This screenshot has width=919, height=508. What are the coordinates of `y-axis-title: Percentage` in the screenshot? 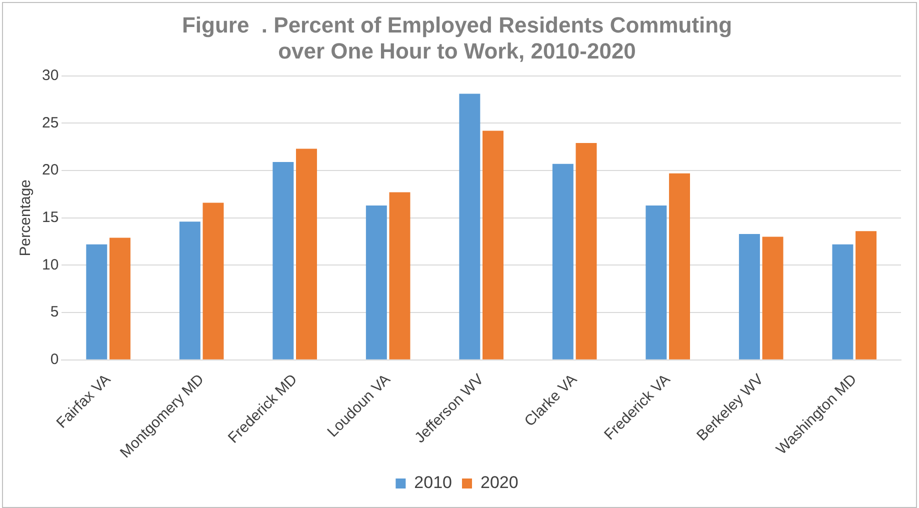 It's located at (25, 217).